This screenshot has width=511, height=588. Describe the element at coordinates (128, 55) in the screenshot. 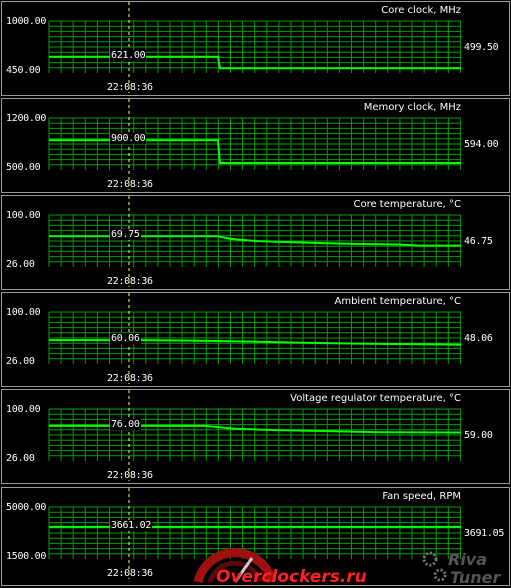

I see `cursor-value-label: 621.00` at that location.